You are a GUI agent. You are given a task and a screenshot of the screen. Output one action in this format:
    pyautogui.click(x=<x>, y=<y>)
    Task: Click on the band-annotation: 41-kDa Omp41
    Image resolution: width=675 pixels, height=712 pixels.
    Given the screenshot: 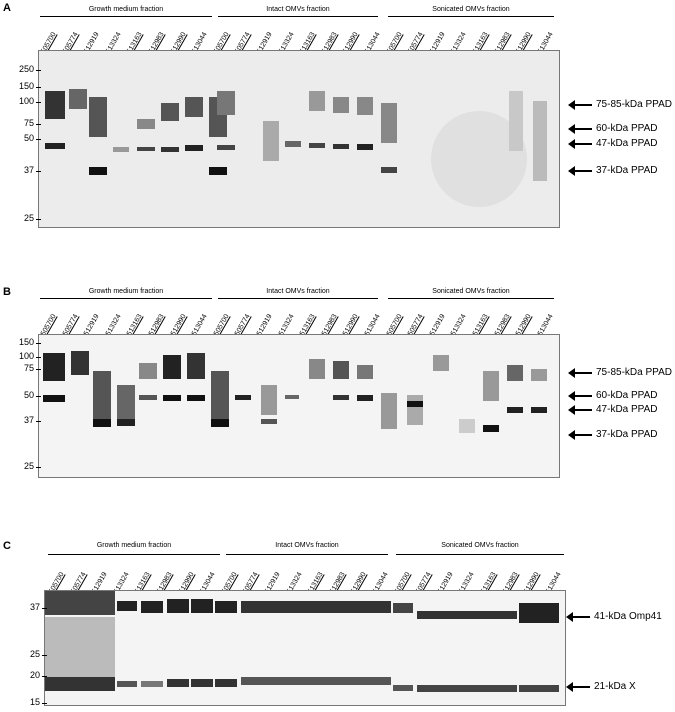 What is the action you would take?
    pyautogui.click(x=614, y=616)
    